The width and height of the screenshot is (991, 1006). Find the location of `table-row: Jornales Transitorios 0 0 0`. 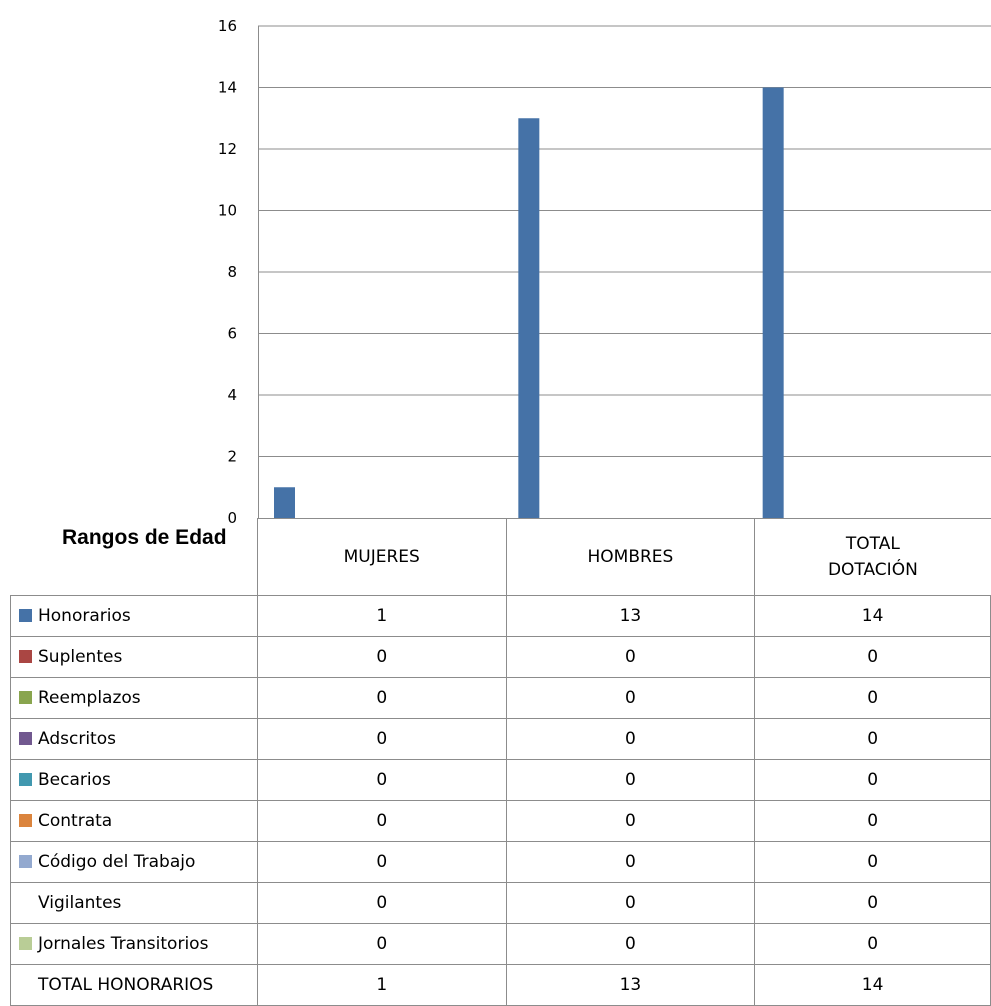

table-row: Jornales Transitorios 0 0 0 is located at coordinates (500, 944).